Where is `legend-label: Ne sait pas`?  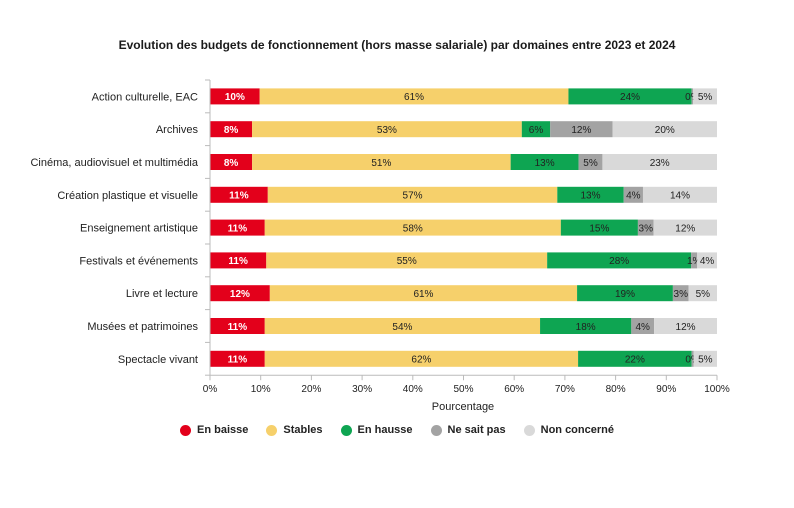
legend-label: Ne sait pas is located at coordinates (476, 430).